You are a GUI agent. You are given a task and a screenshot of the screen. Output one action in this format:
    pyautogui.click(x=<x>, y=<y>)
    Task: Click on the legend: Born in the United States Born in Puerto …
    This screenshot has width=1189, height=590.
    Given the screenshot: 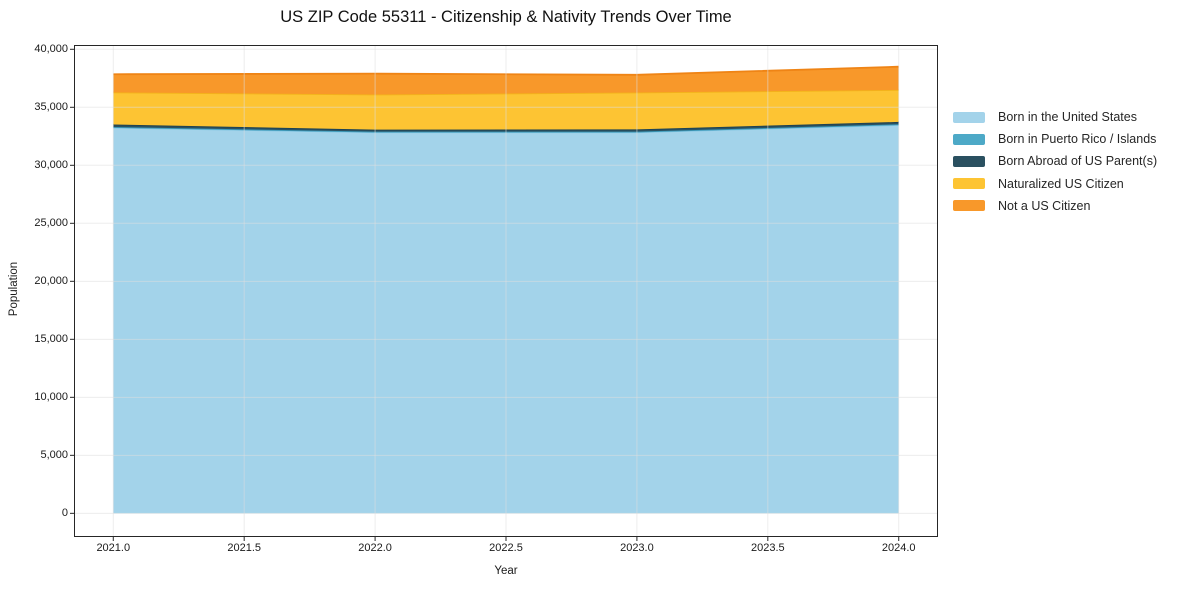 What is the action you would take?
    pyautogui.click(x=1055, y=161)
    